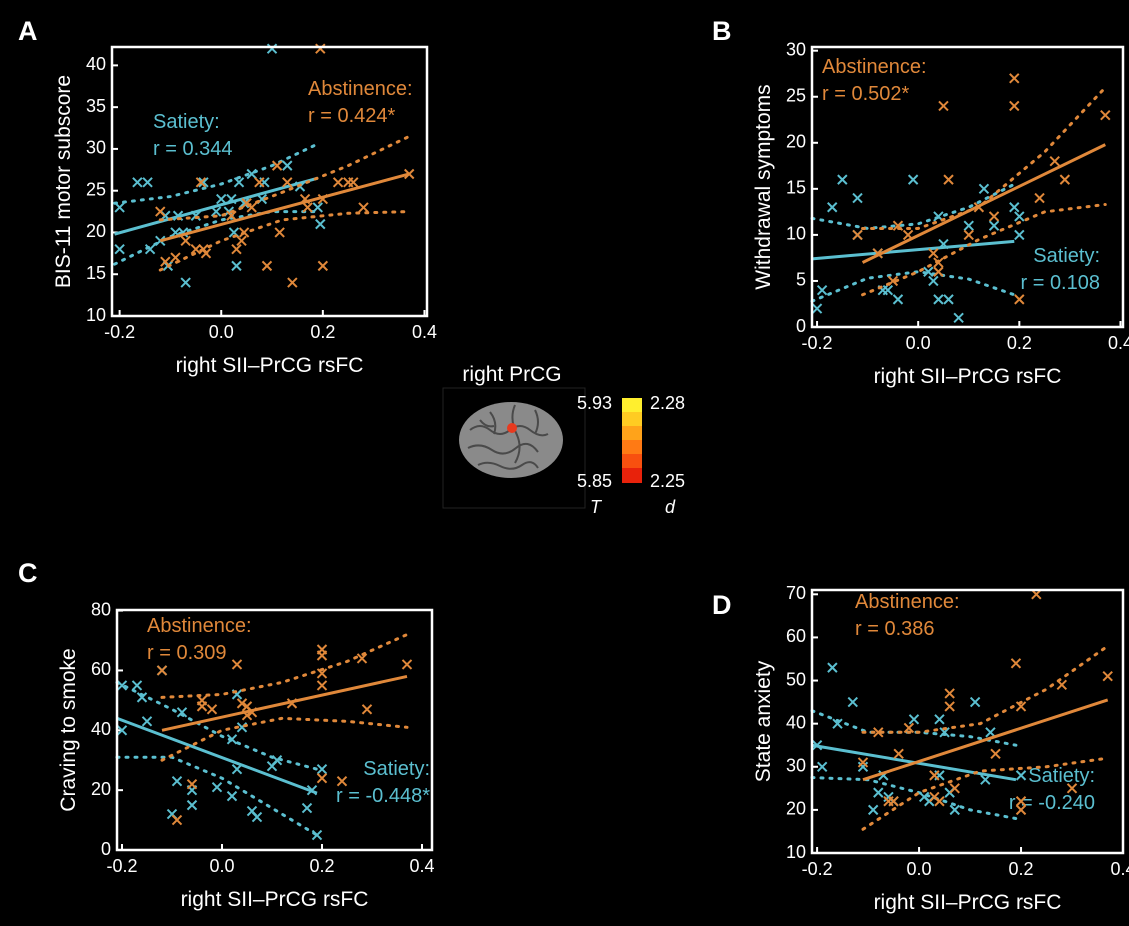 The width and height of the screenshot is (1129, 926). Describe the element at coordinates (512, 428) in the screenshot. I see `activation` at that location.